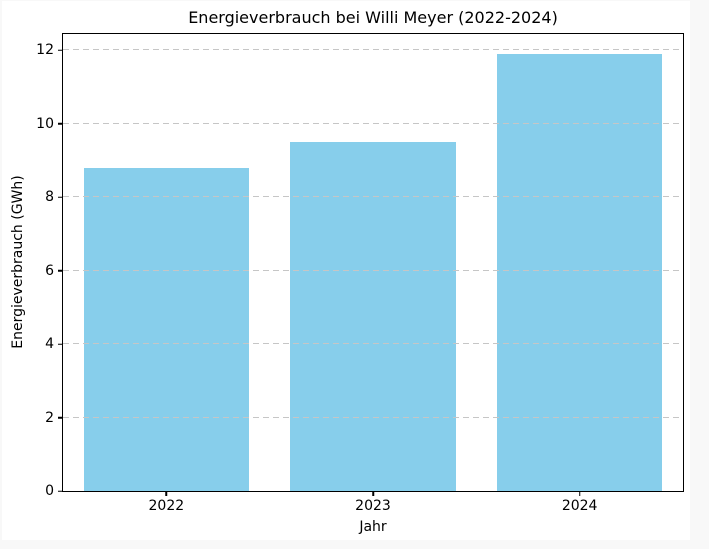 This screenshot has width=709, height=549. Describe the element at coordinates (45, 123) in the screenshot. I see `y-tick-label: 10` at that location.